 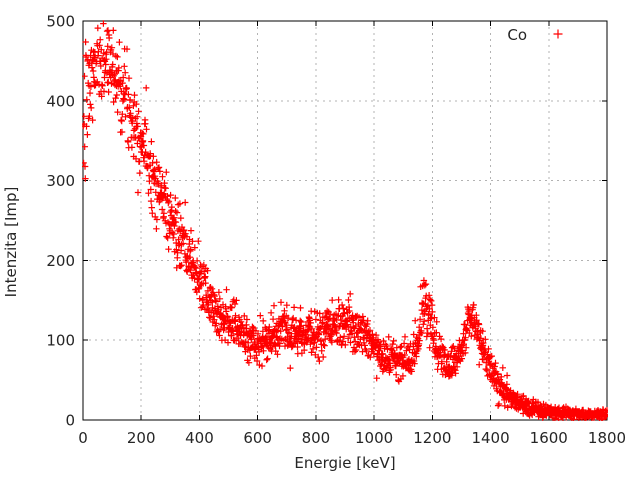 What do you see at coordinates (344, 463) in the screenshot?
I see `x-axis-label: Energie [keV]` at bounding box center [344, 463].